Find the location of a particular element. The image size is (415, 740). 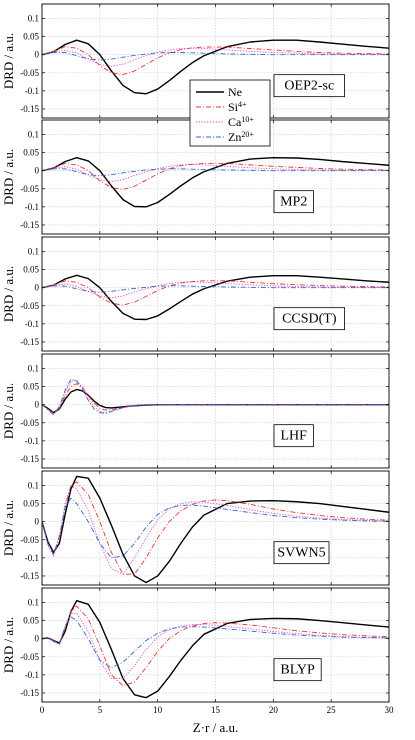

legend-superscript: 20+ is located at coordinates (247, 134).